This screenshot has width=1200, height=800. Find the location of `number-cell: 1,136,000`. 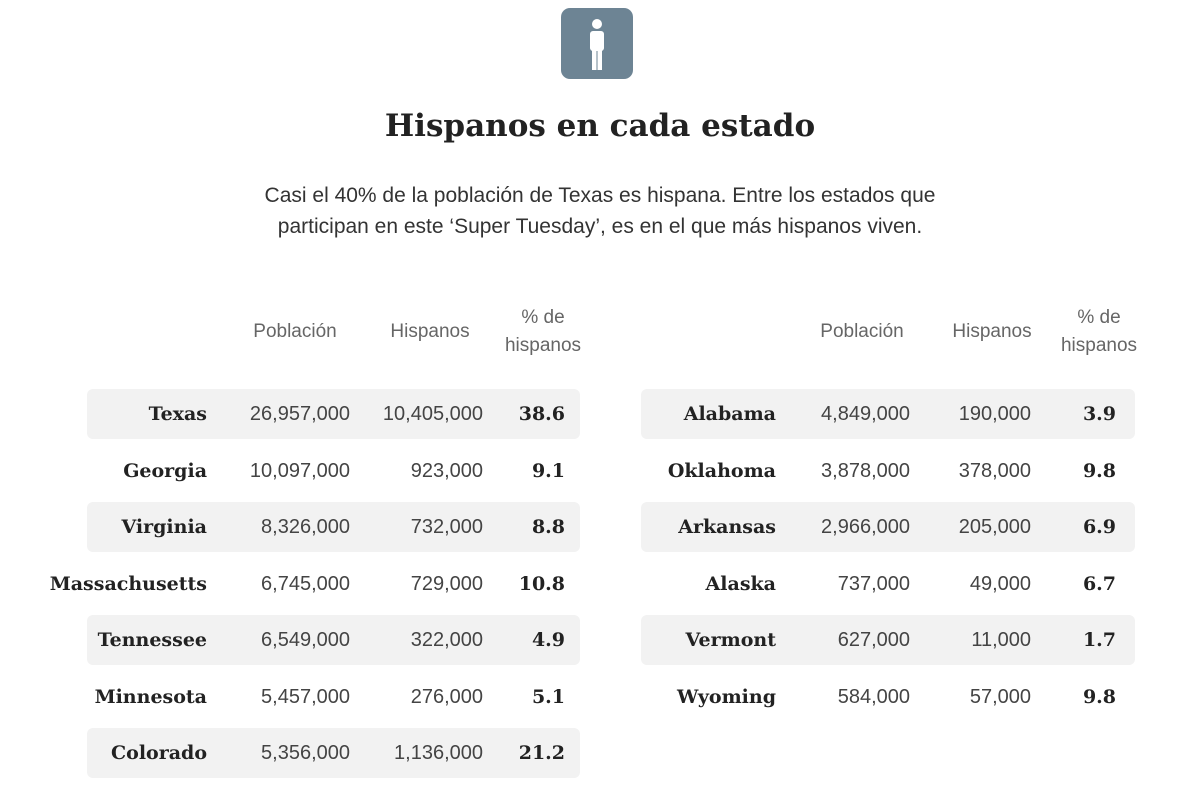

number-cell: 1,136,000 is located at coordinates (438, 753).